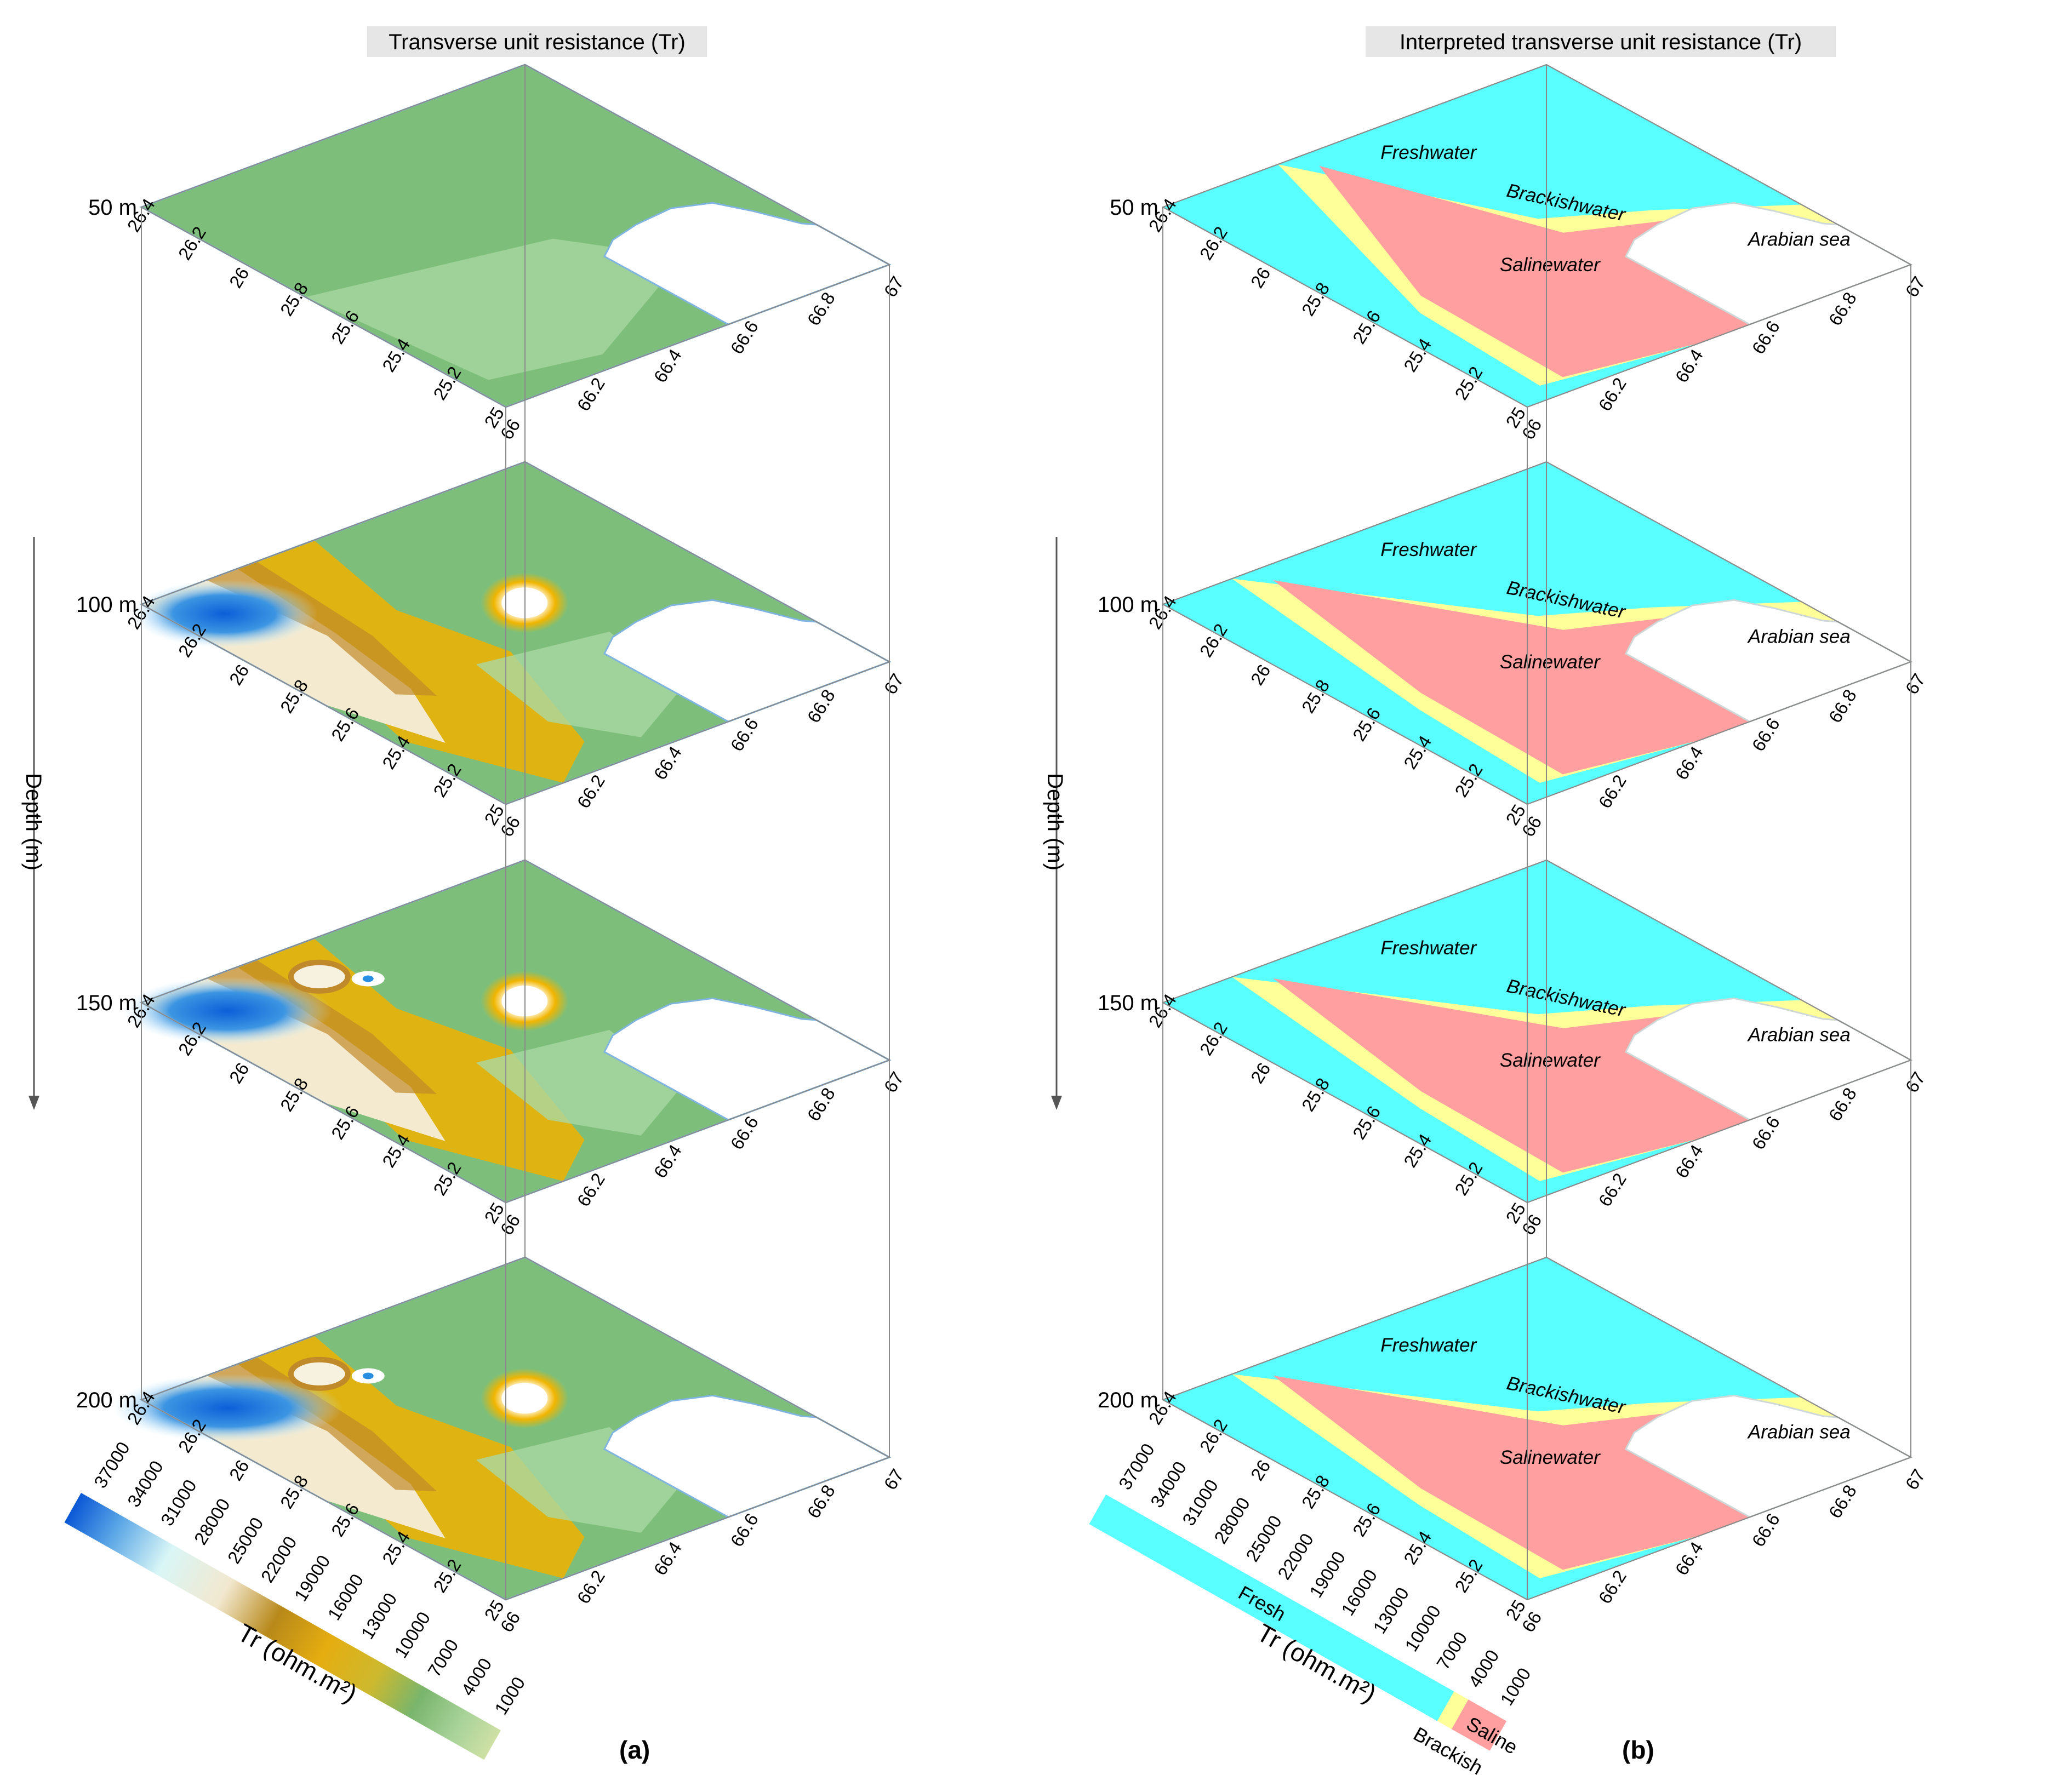 The width and height of the screenshot is (2061, 1792). Describe the element at coordinates (1423, 1628) in the screenshot. I see `legend-b-value-label: 10000` at that location.